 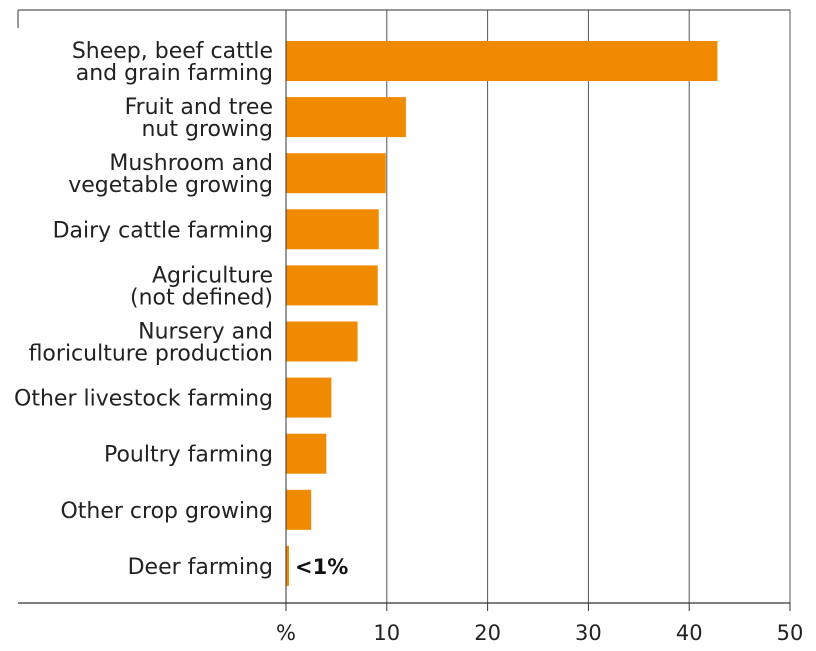 What do you see at coordinates (200, 567) in the screenshot?
I see `category-label: Deer farming` at bounding box center [200, 567].